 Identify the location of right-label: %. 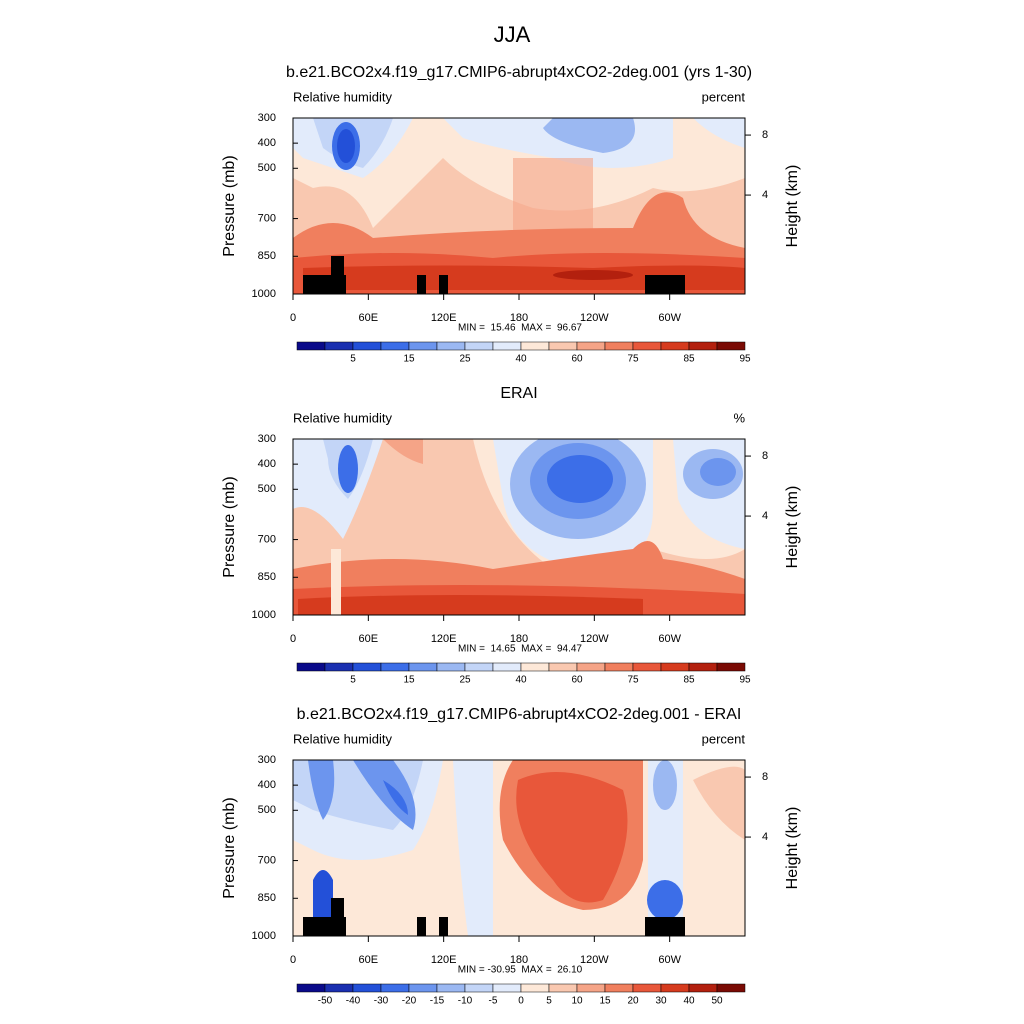
(739, 417).